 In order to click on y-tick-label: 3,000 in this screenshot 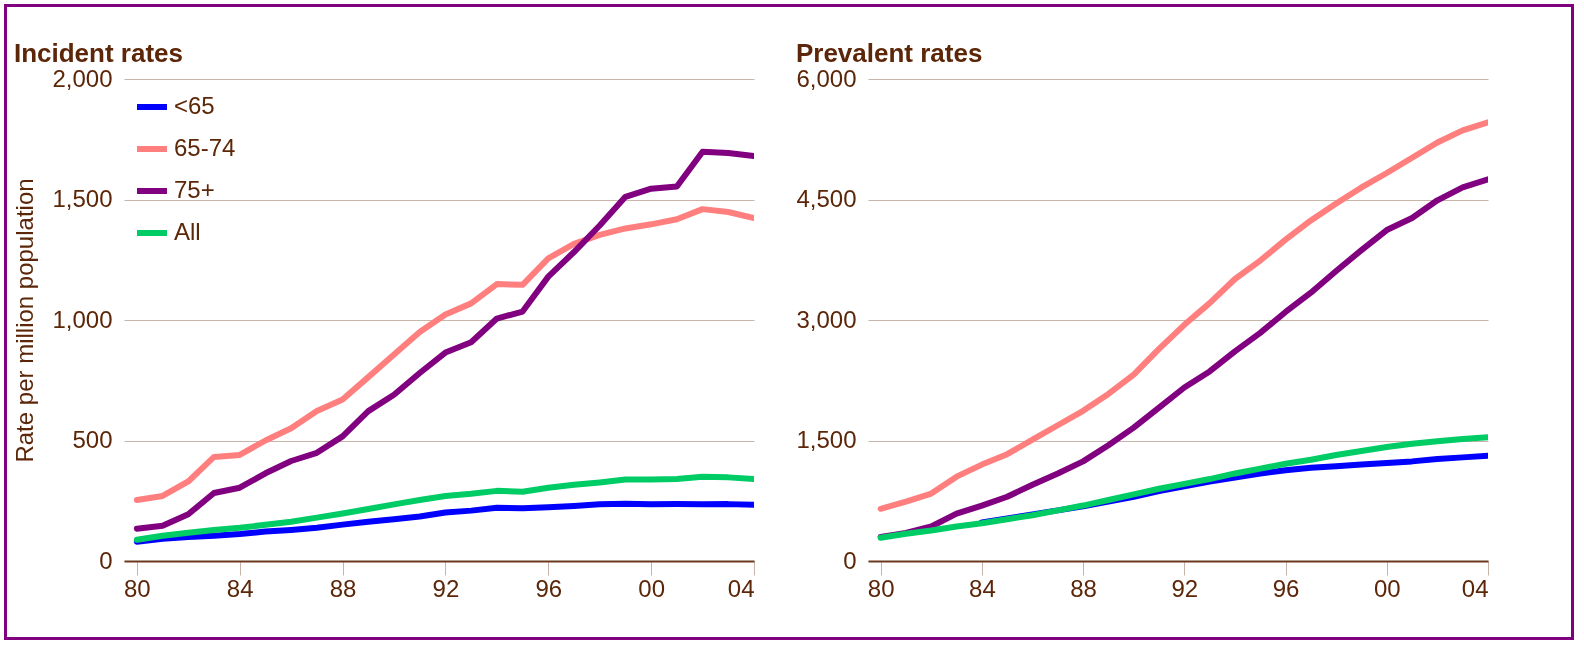, I will do `click(826, 319)`.